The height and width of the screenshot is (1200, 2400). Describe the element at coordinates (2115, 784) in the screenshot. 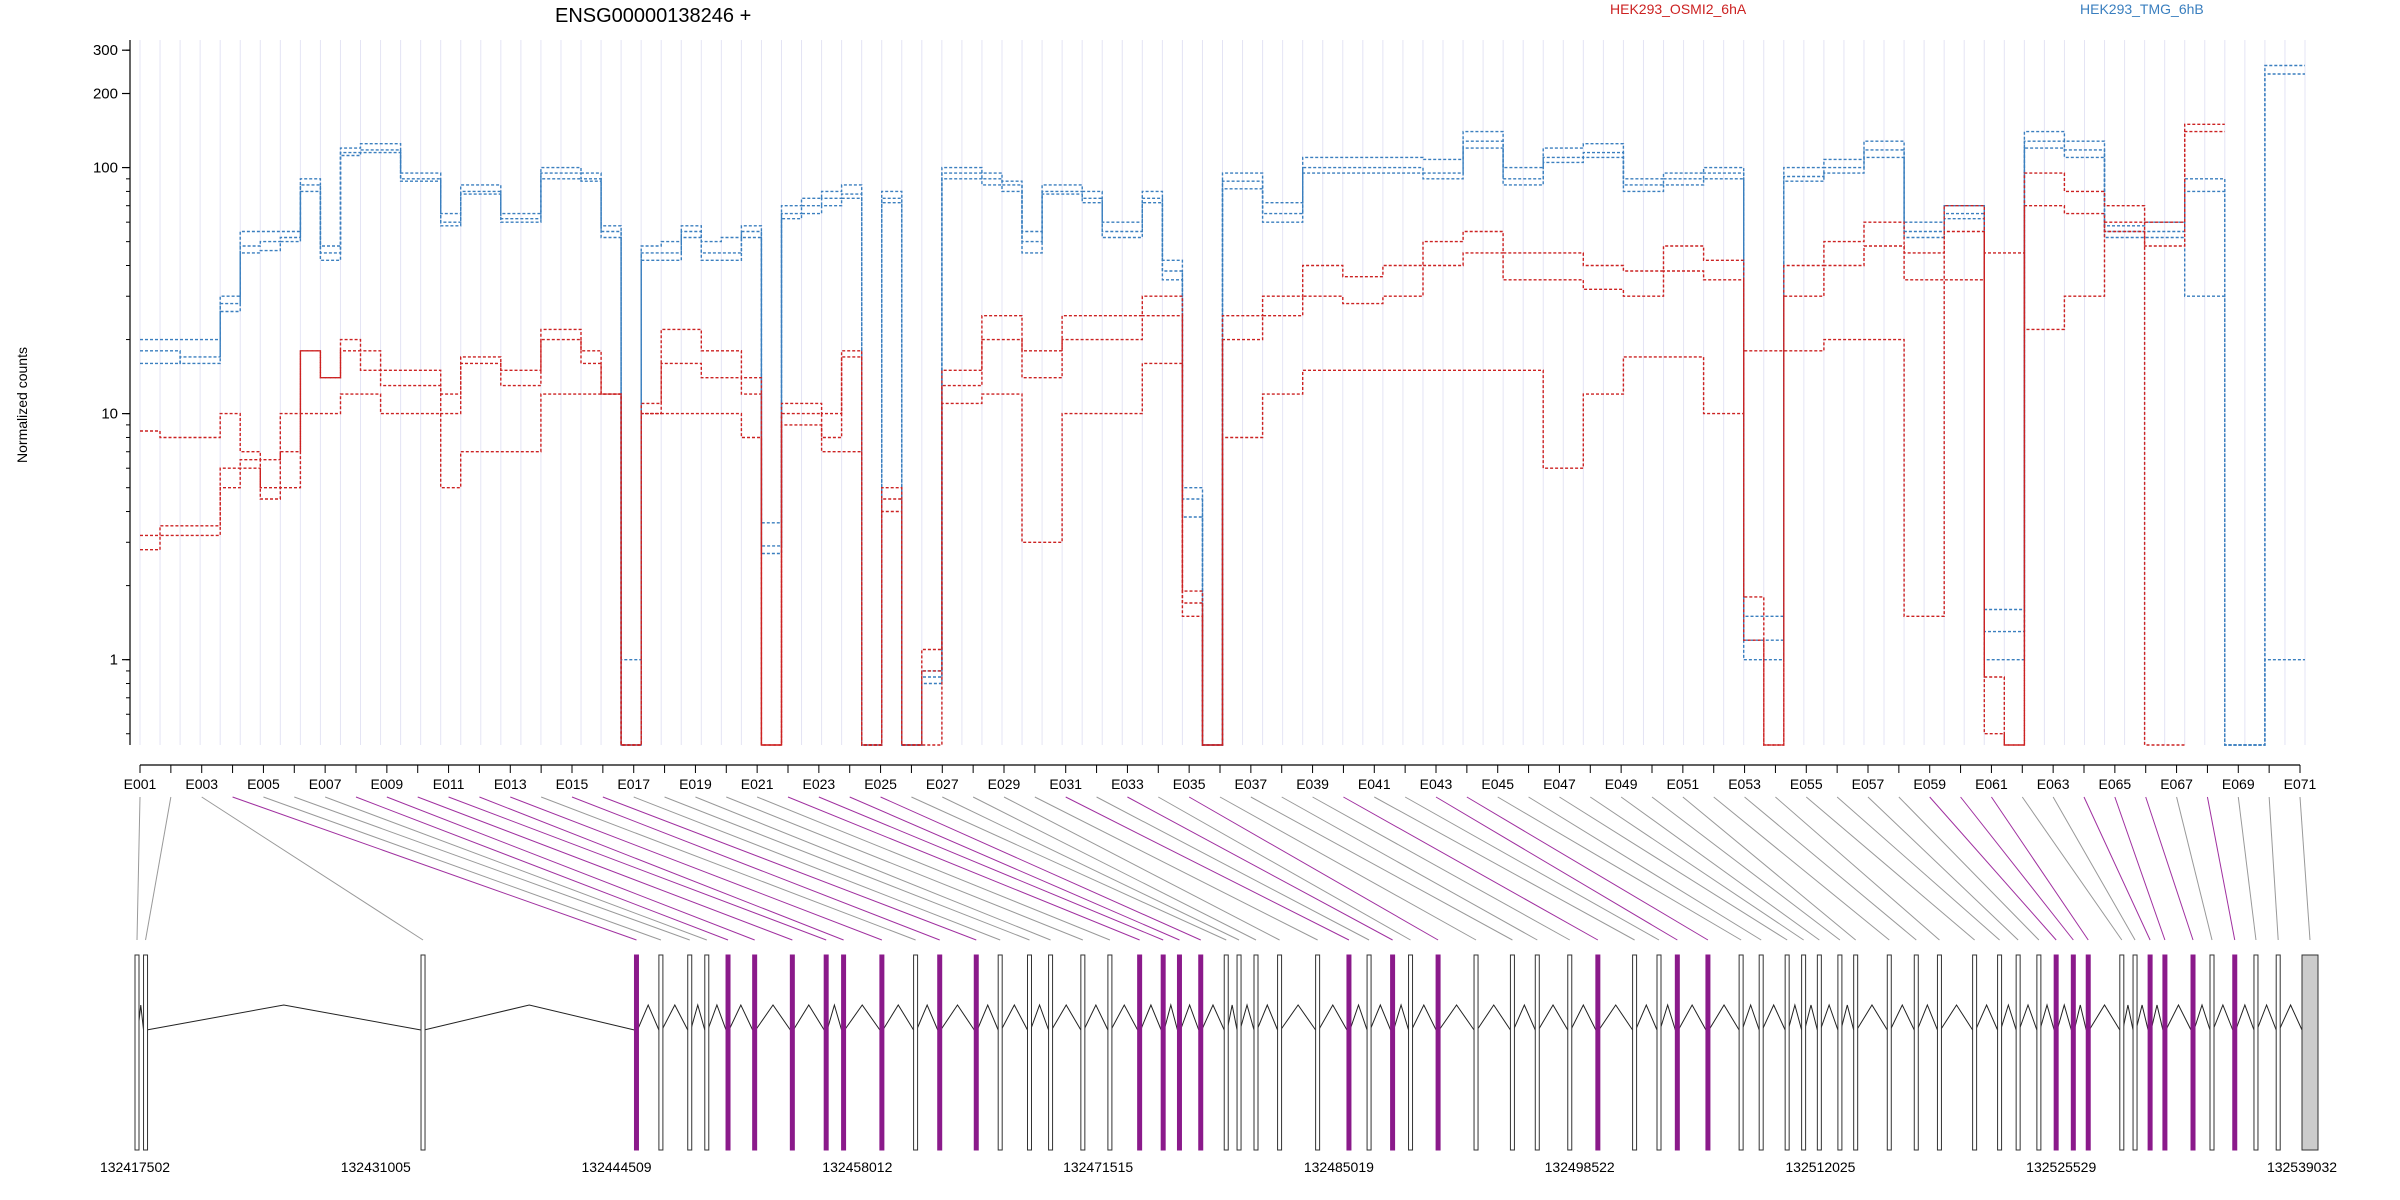

I see `exon-label: E065` at that location.